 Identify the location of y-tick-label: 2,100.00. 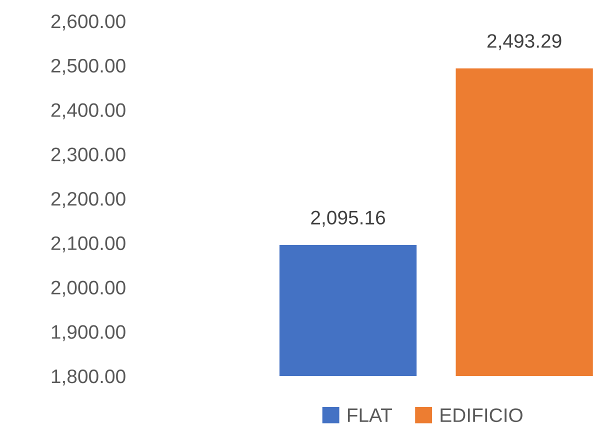
(88, 244).